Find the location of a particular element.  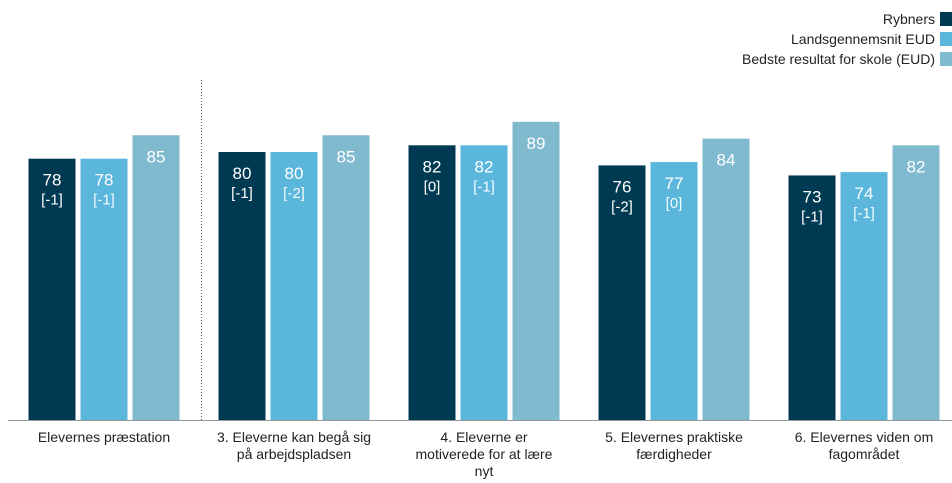

category-label-line: Elevernes præstation is located at coordinates (104, 437).